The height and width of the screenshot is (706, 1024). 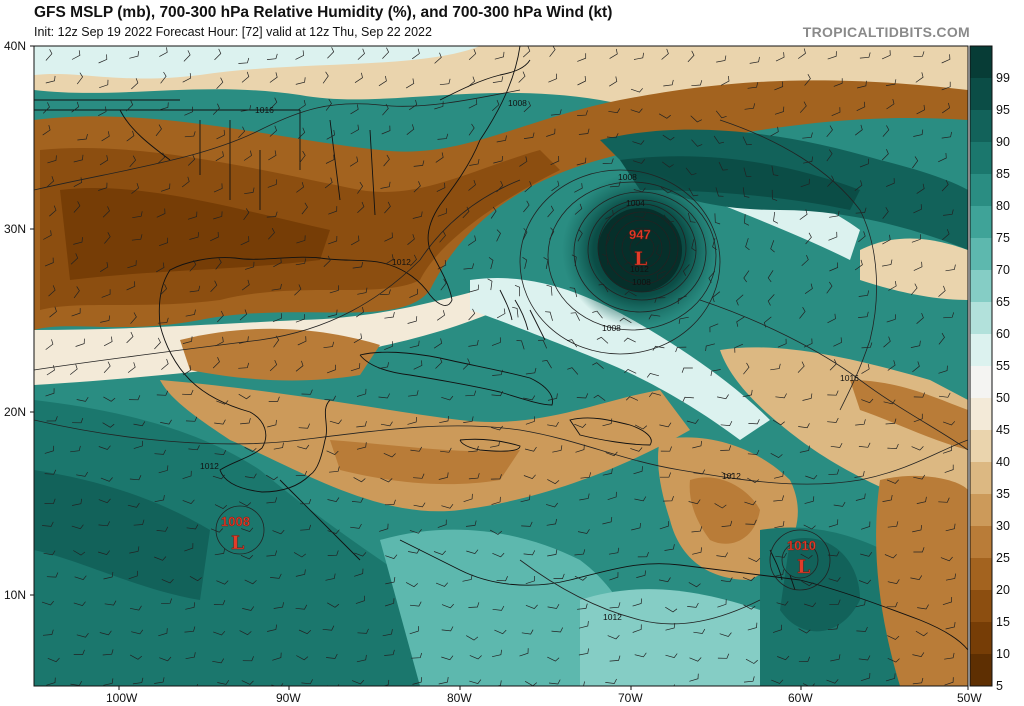 What do you see at coordinates (801, 545) in the screenshot?
I see `low-pressure-value: 1010` at bounding box center [801, 545].